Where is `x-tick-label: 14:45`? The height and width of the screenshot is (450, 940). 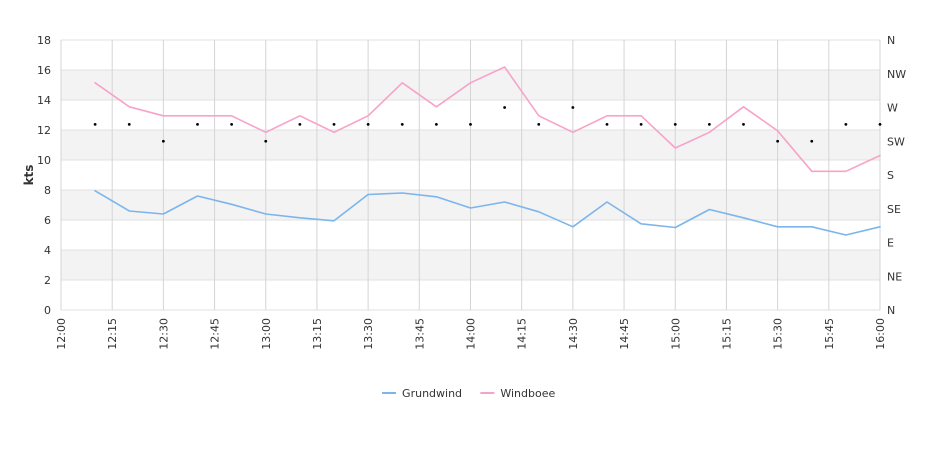
x-tick-label: 14:45 is located at coordinates (624, 334).